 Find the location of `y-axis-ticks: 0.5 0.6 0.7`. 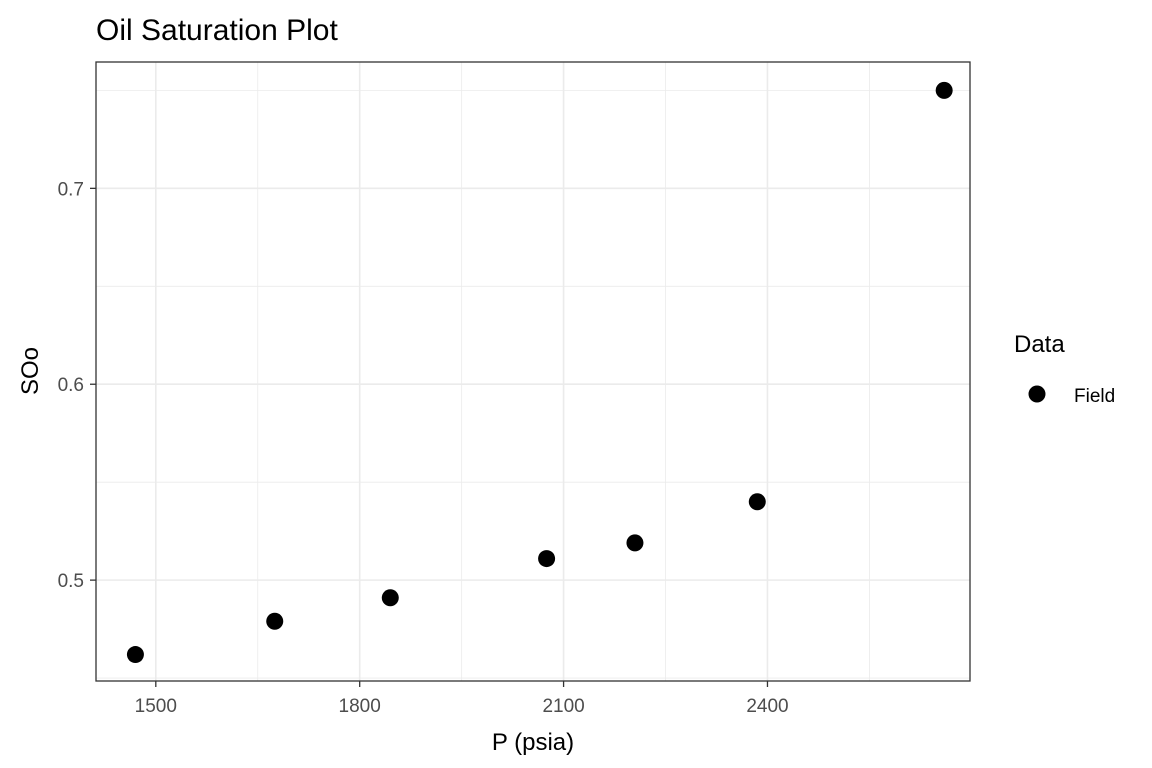

y-axis-ticks: 0.5 0.6 0.7 is located at coordinates (77, 385).